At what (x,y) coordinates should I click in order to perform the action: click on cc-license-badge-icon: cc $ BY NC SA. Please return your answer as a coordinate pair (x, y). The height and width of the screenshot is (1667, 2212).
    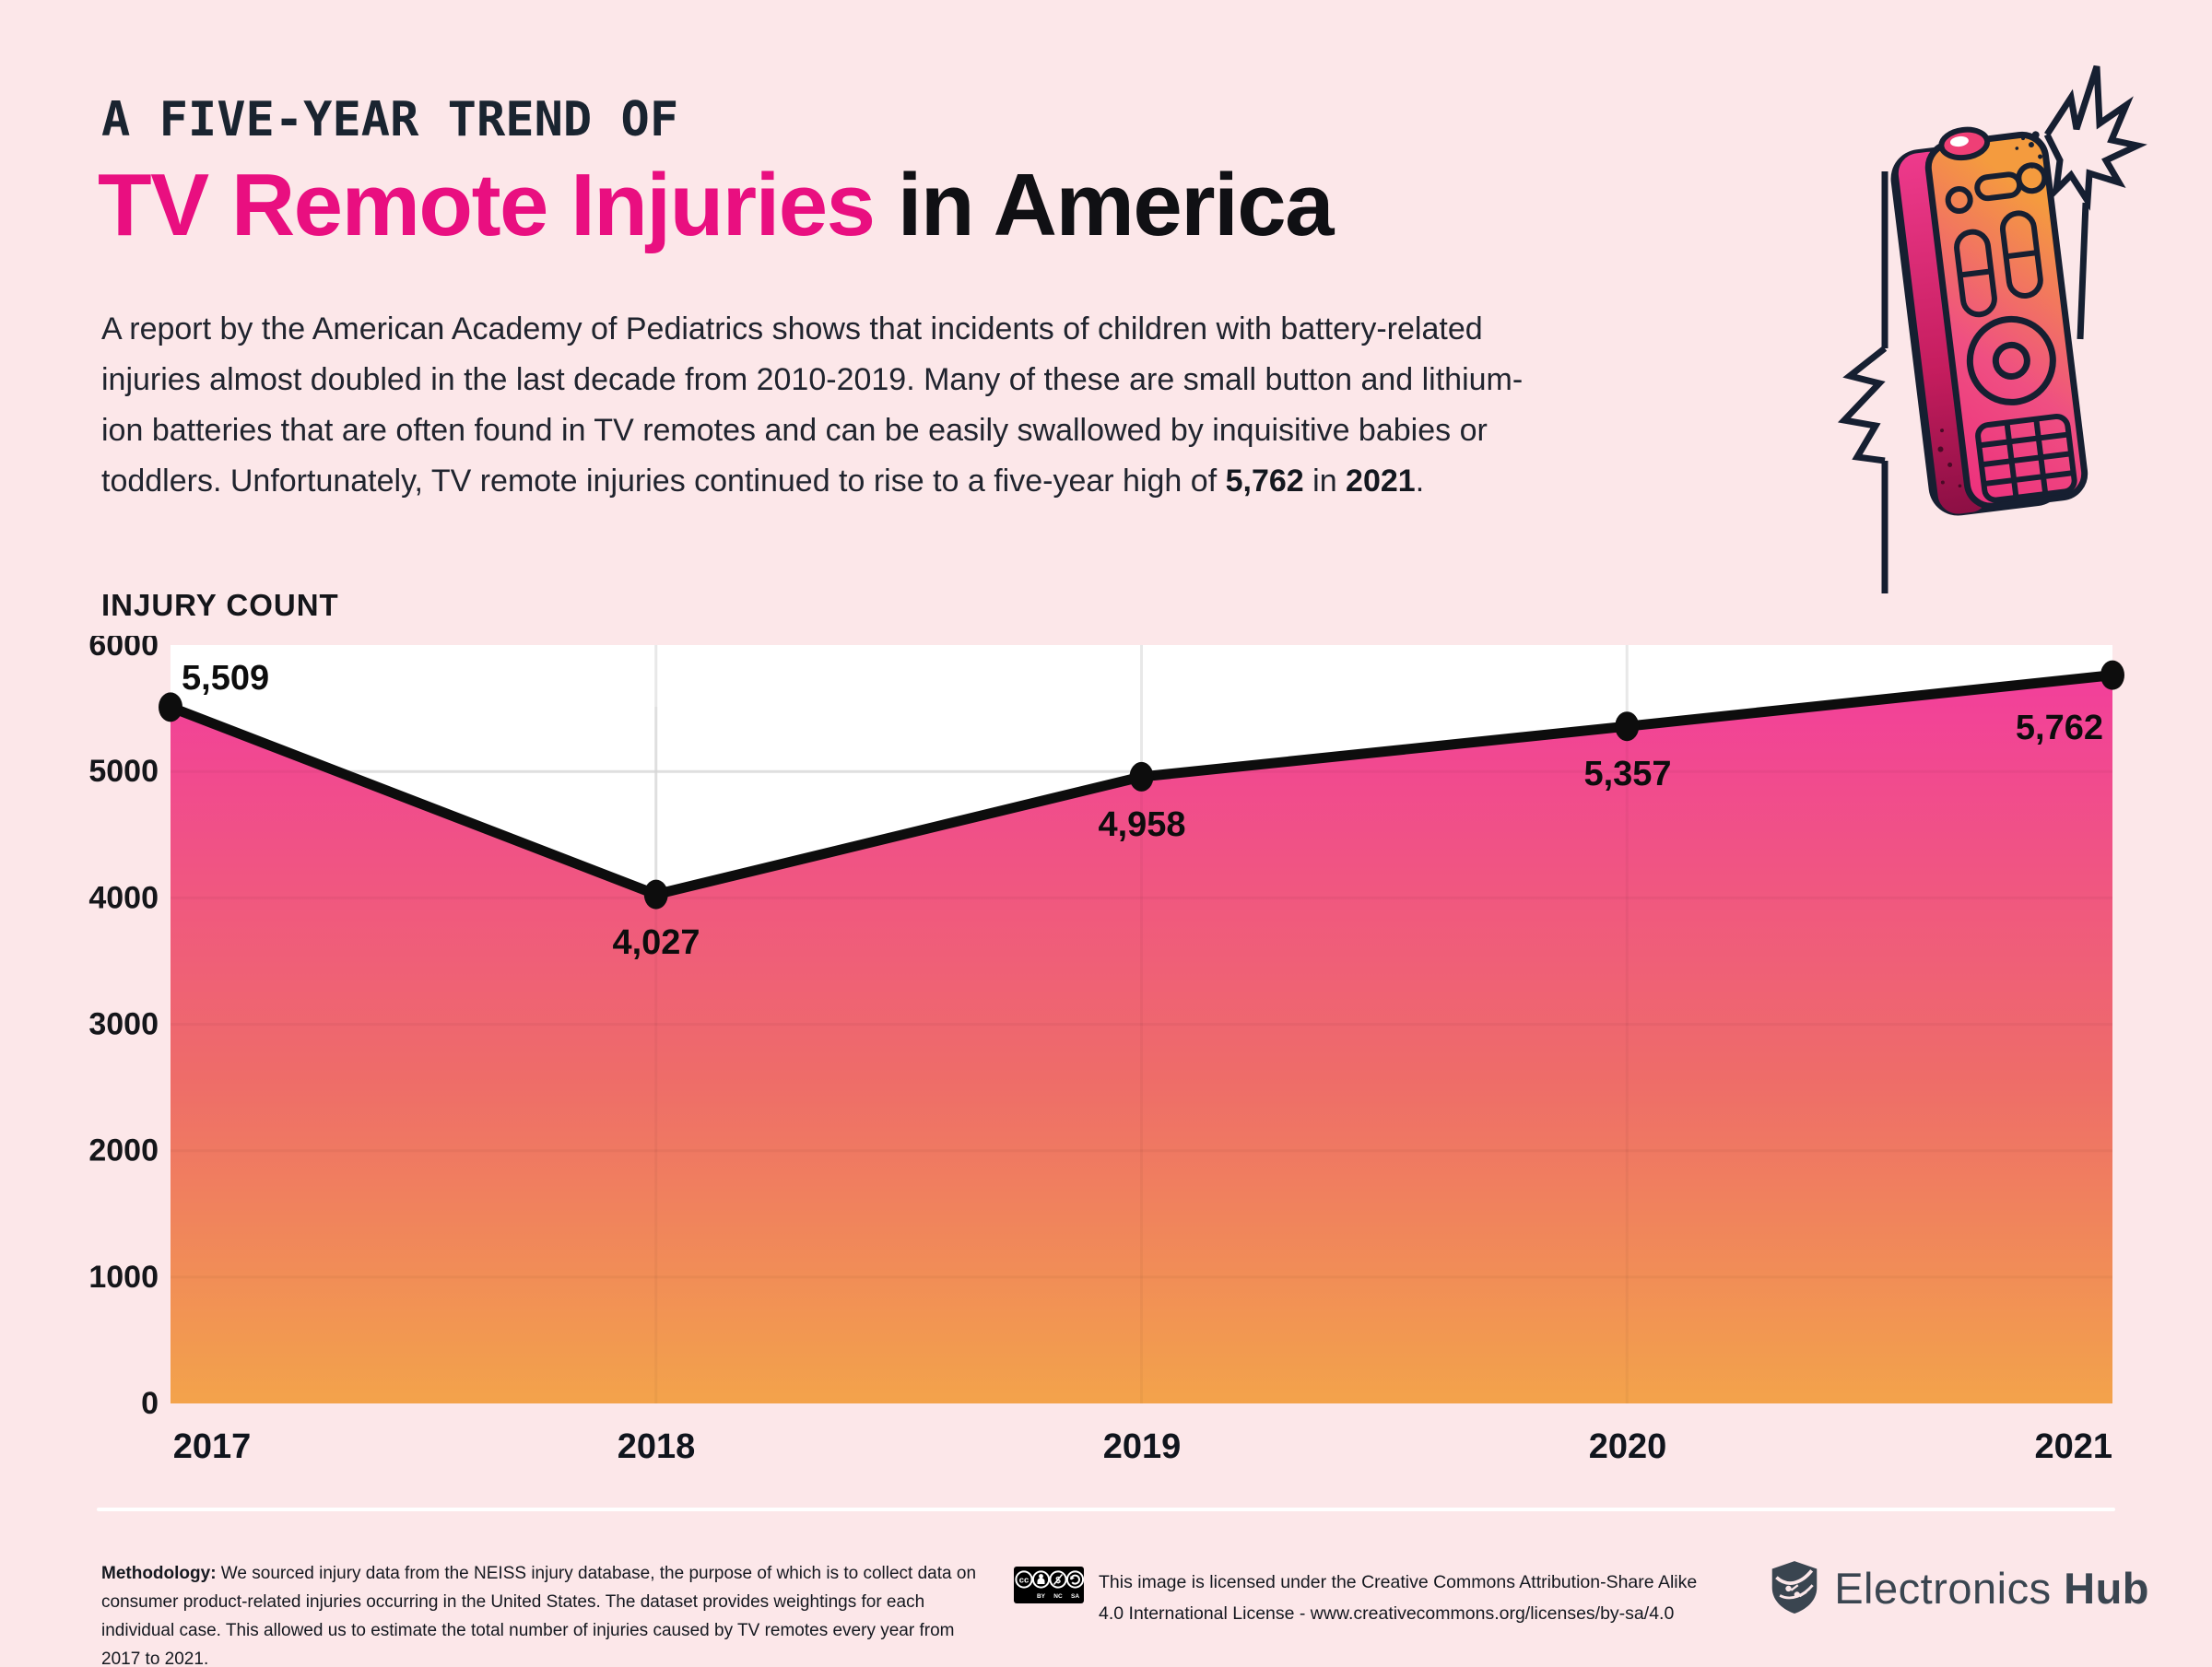
    Looking at the image, I should click on (1049, 1585).